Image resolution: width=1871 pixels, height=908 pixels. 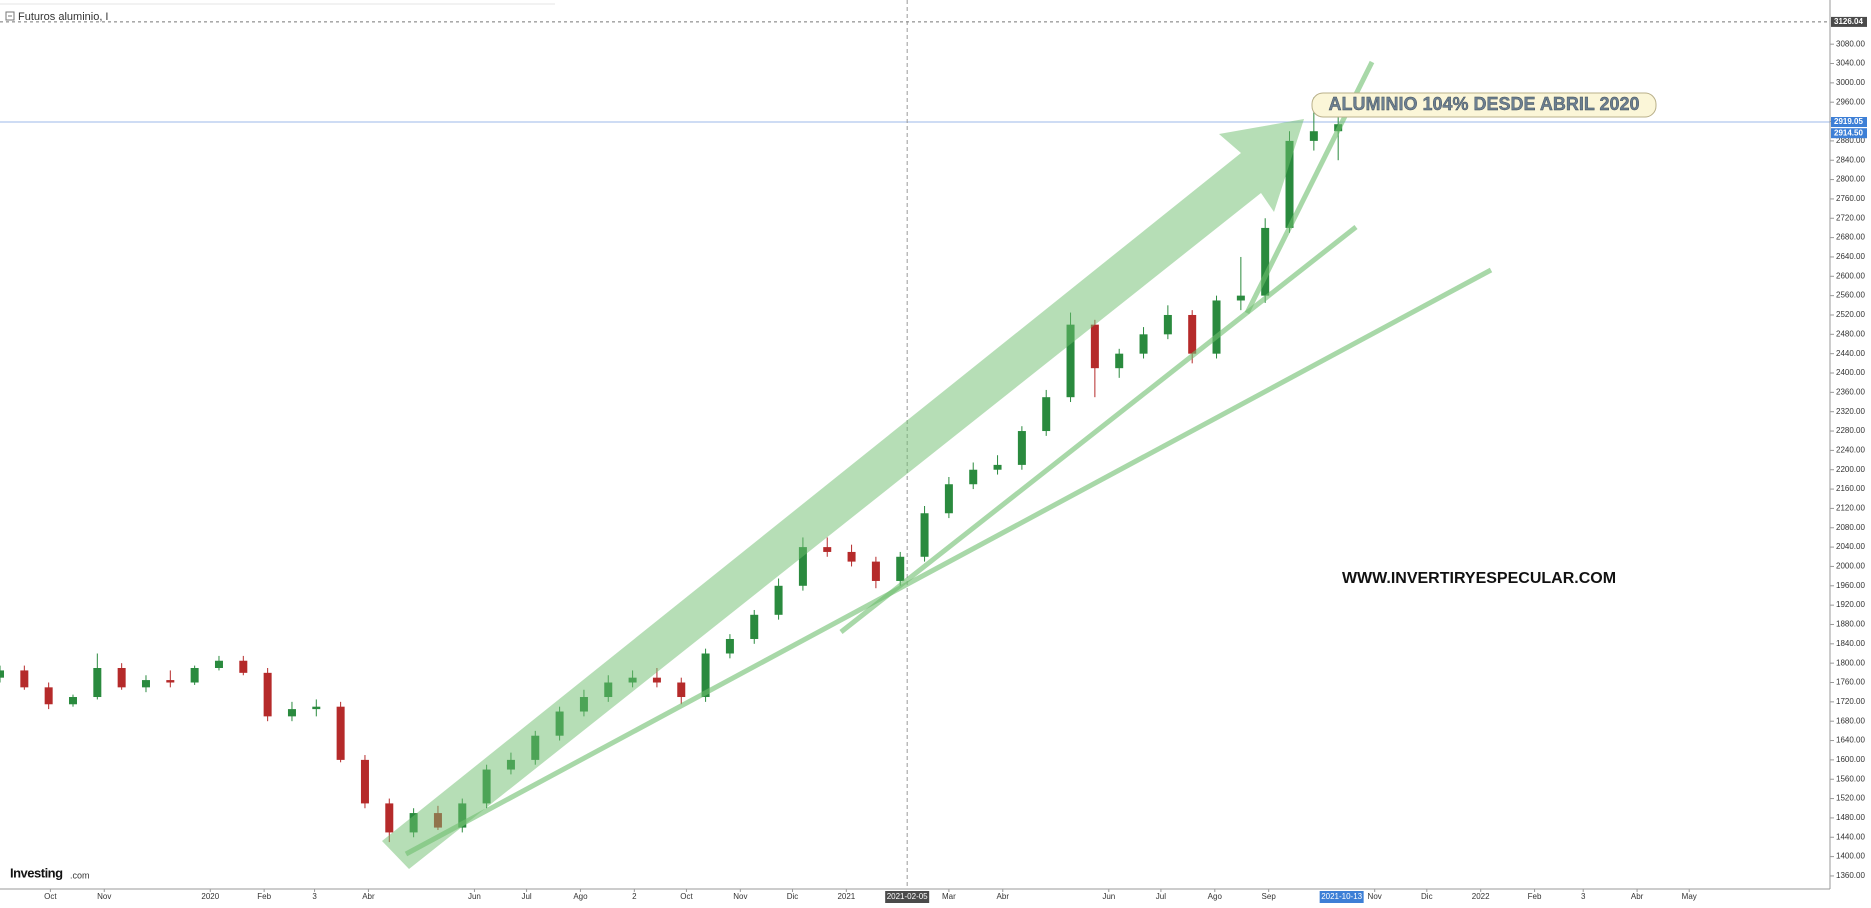 I want to click on y-tick-label: 1520.00, so click(x=1850, y=798).